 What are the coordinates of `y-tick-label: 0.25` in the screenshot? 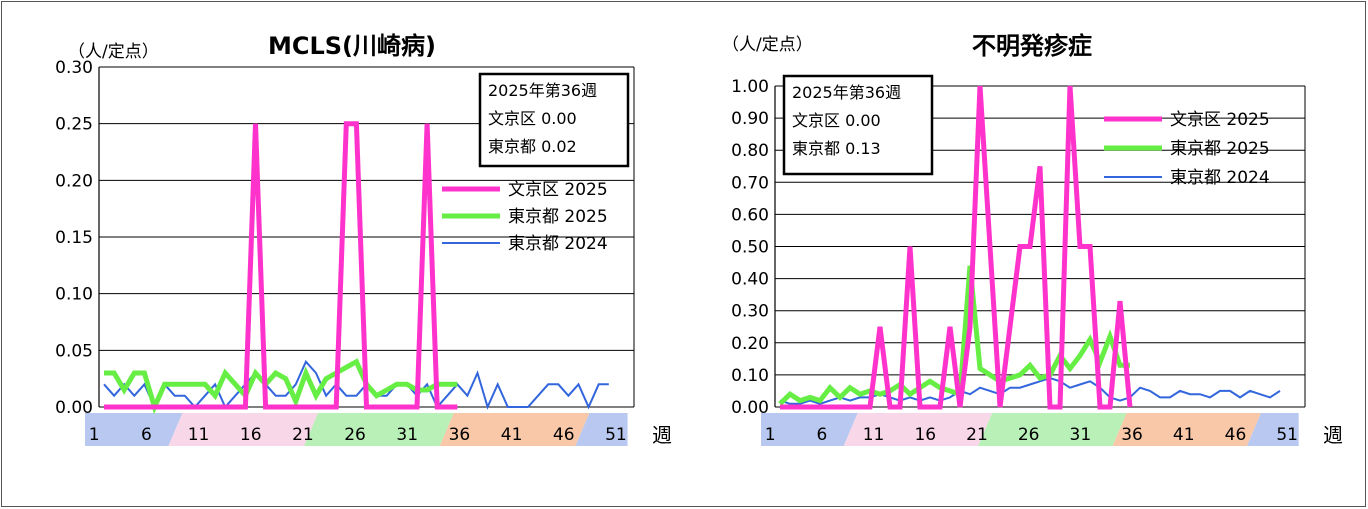 It's located at (74, 125).